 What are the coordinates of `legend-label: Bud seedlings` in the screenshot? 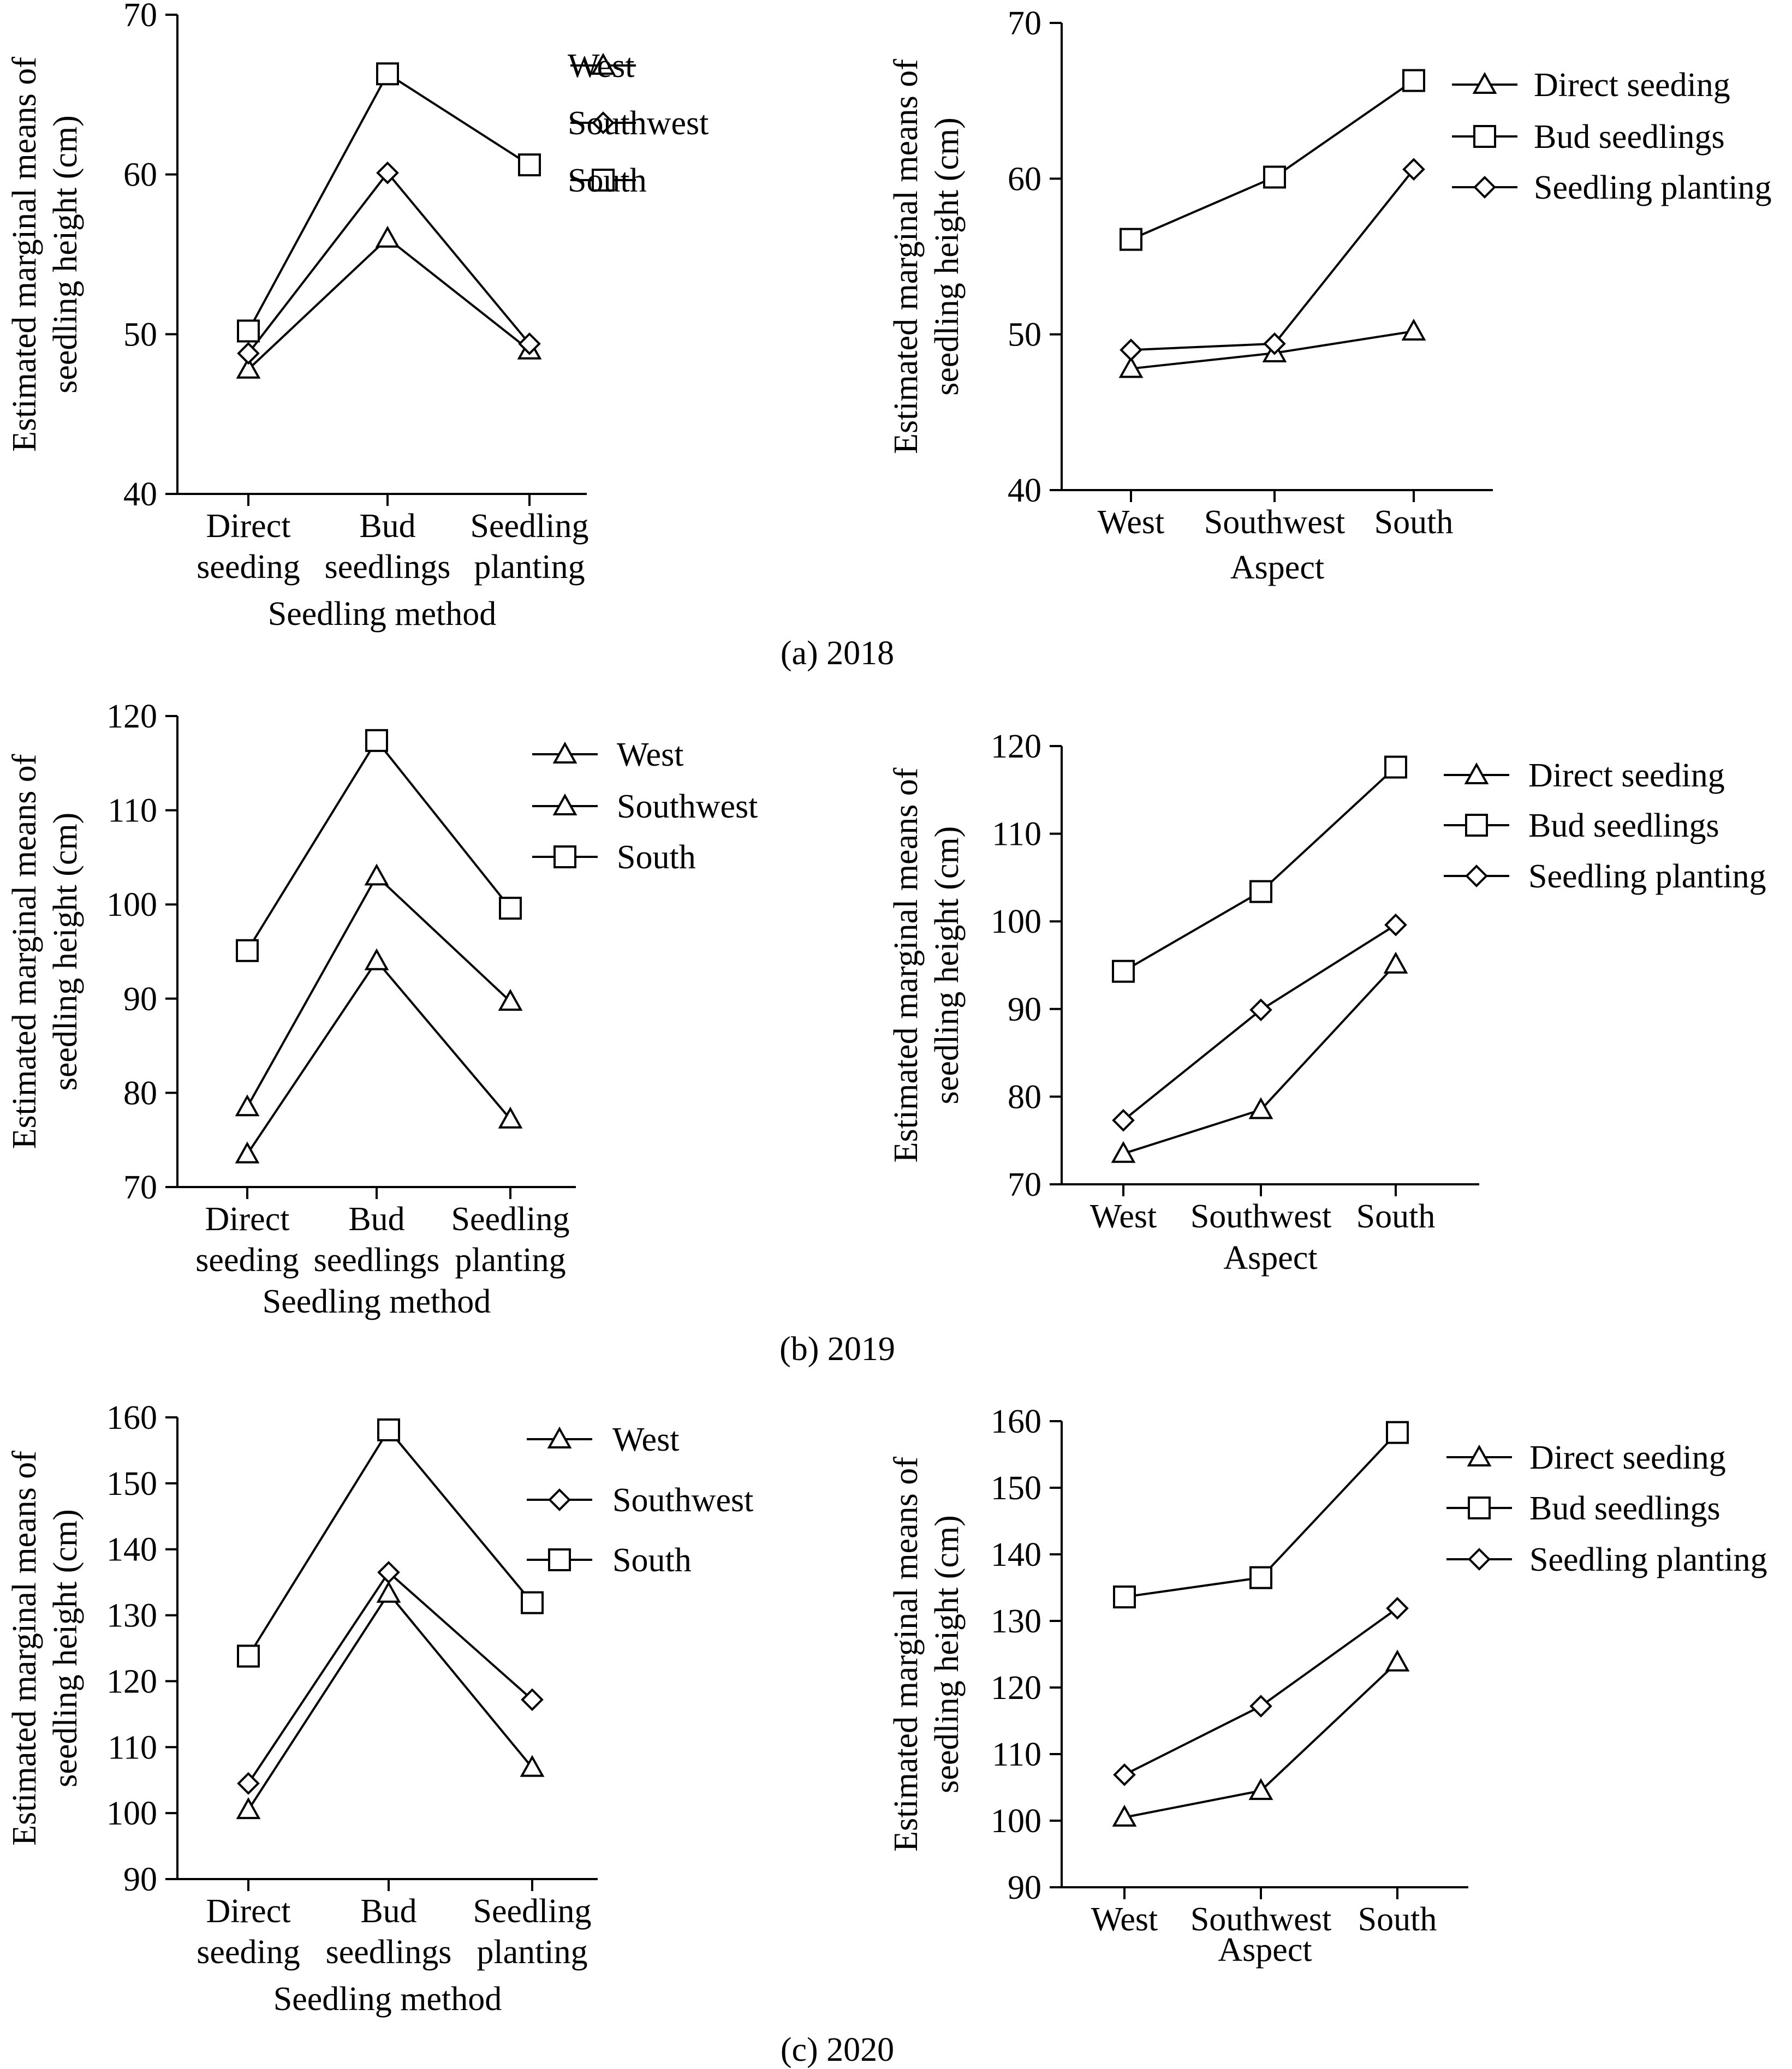 It's located at (1623, 825).